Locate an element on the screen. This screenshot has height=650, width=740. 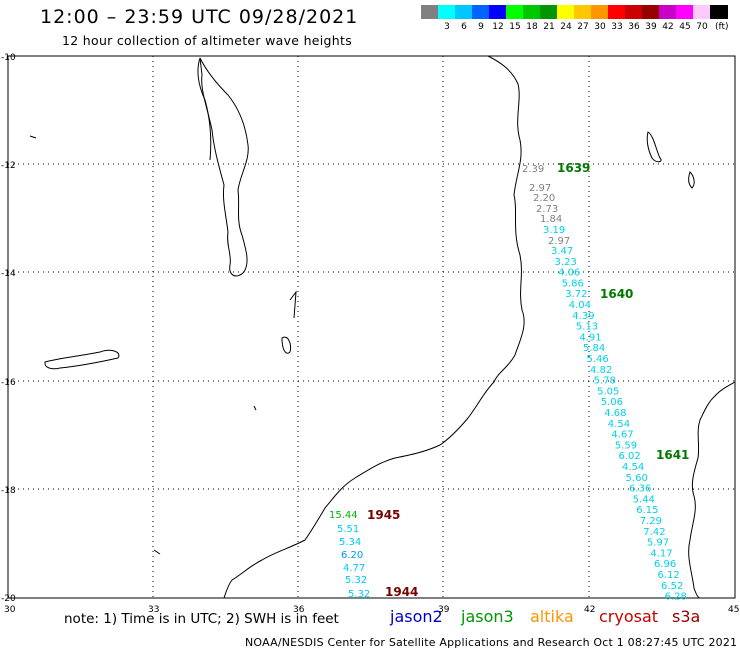
swh-value: 6.96 is located at coordinates (665, 564).